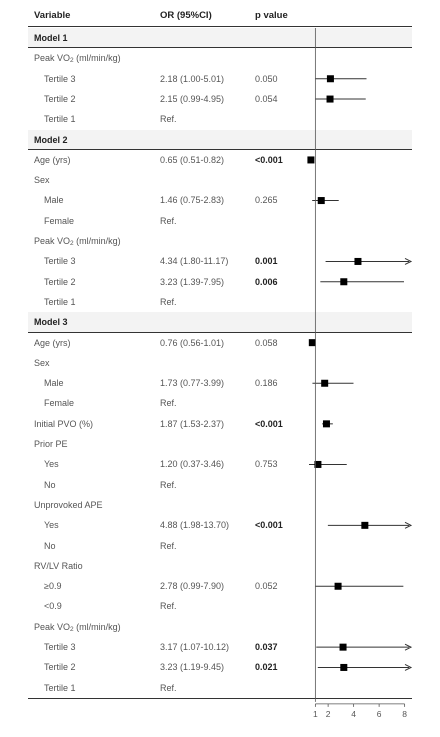 The height and width of the screenshot is (737, 440). Describe the element at coordinates (192, 98) in the screenshot. I see `or-ci-value: 2.15 (0.99-4.95)` at that location.